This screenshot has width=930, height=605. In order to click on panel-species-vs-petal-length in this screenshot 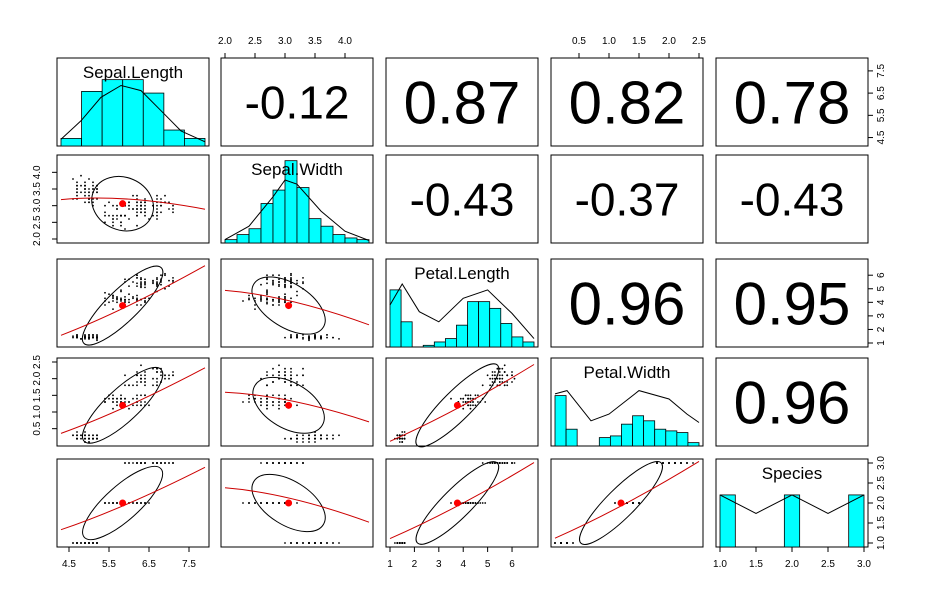, I will do `click(462, 503)`.